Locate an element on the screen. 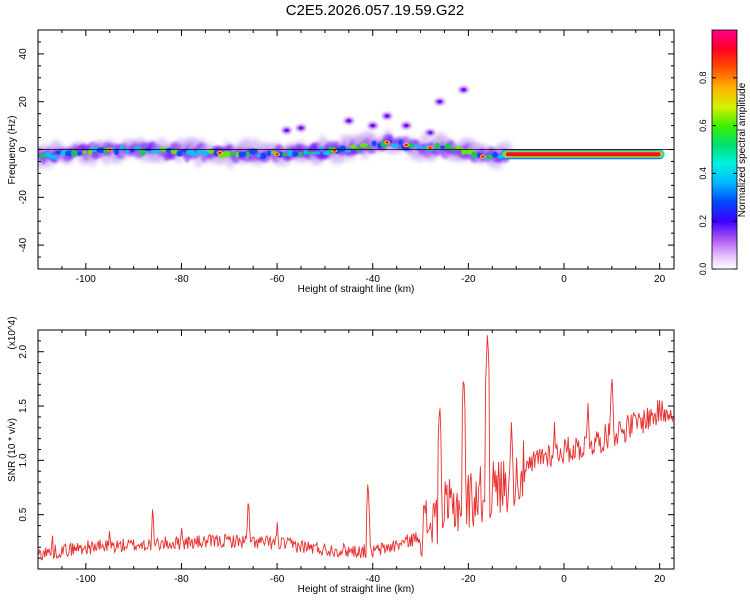 The image size is (750, 600). spectrogram-heatmap is located at coordinates (351, 128).